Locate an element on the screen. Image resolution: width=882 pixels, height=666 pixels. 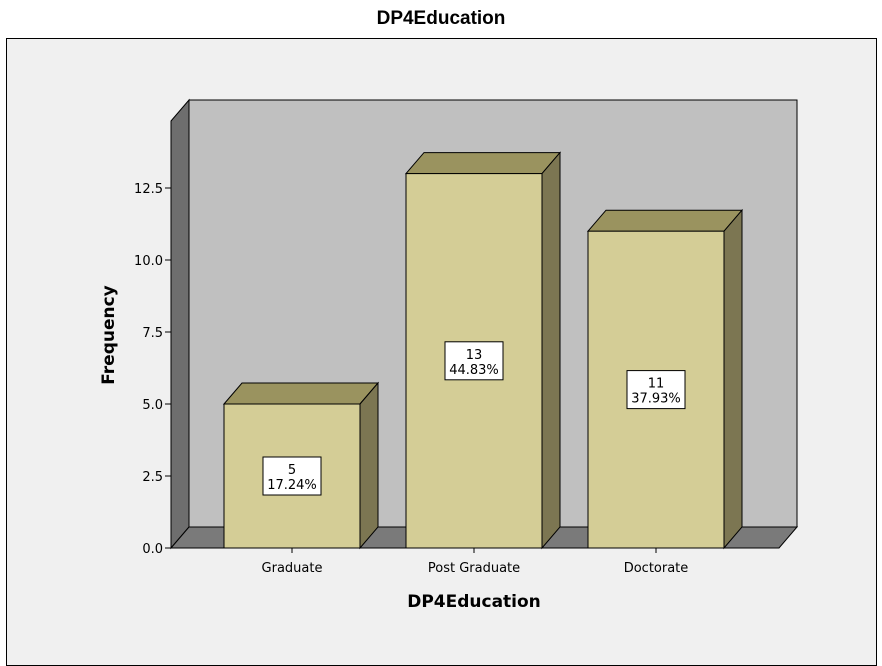
data-label-percent: 37.93% is located at coordinates (656, 399).